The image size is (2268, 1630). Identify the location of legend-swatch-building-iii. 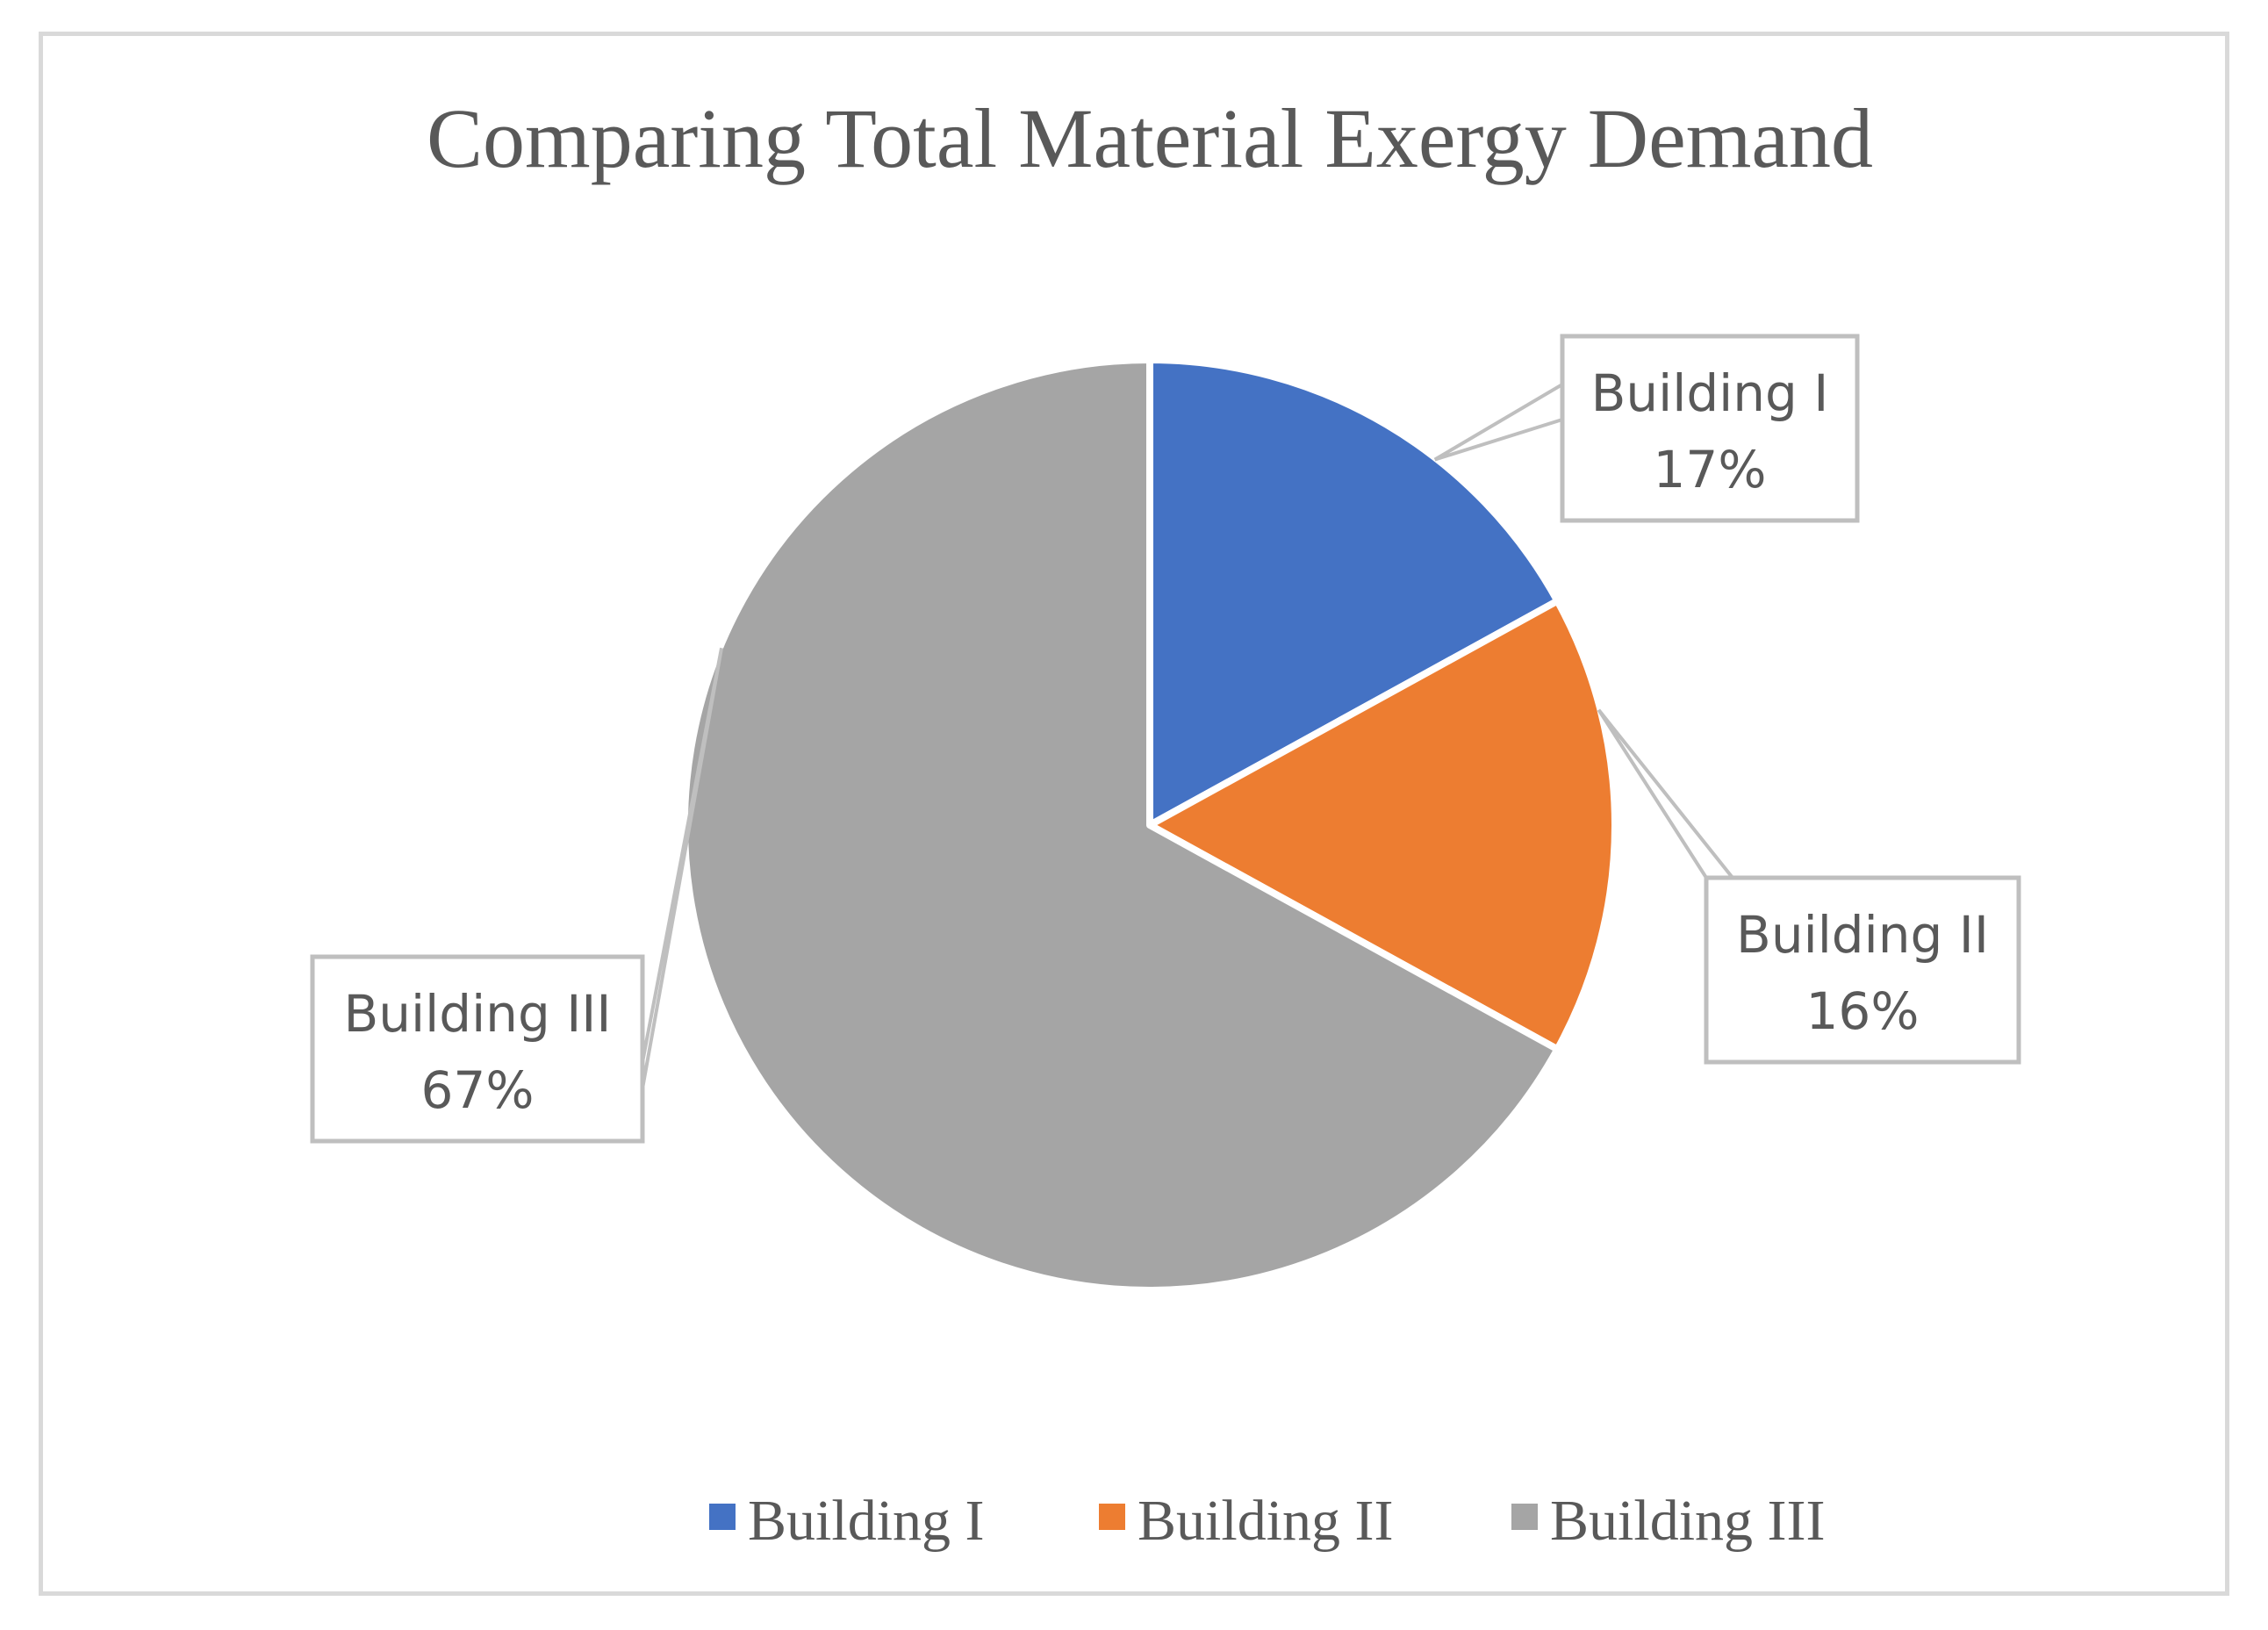
(1525, 1517).